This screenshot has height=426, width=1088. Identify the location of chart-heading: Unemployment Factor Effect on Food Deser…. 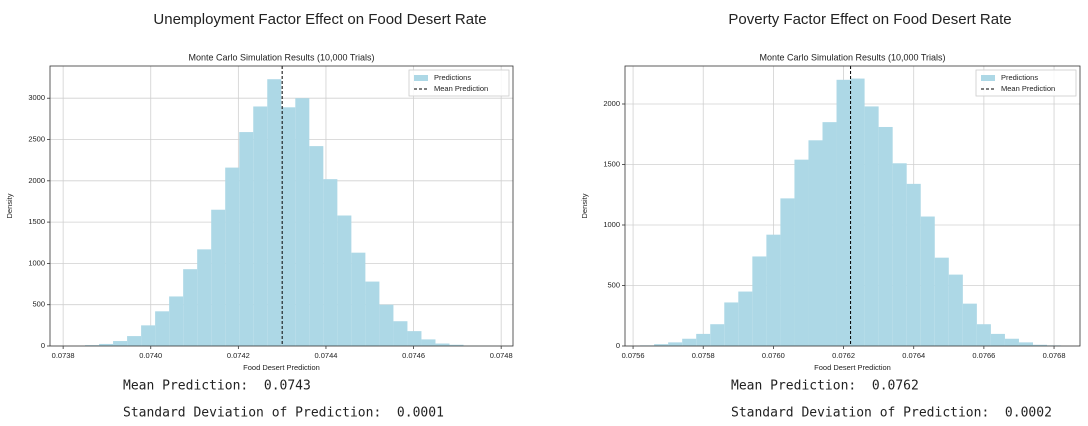
(319, 19).